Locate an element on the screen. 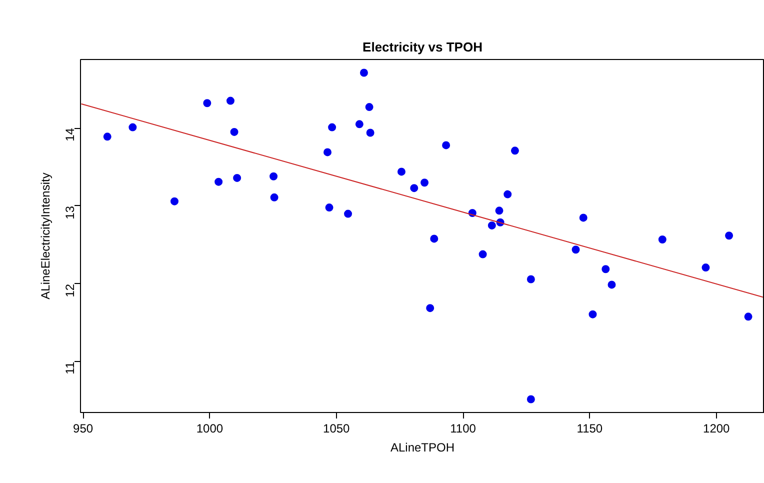  x-tick-label: 1200 is located at coordinates (716, 429).